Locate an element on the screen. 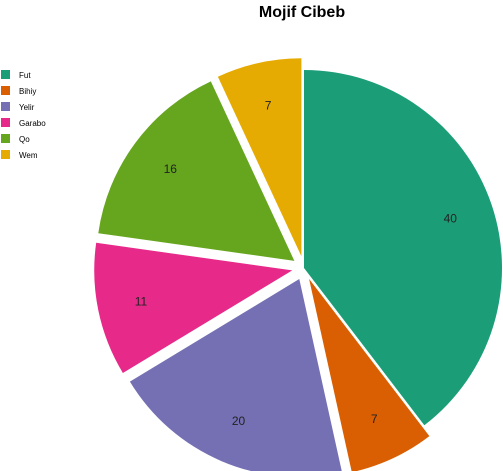  slice-label-qo: 16 is located at coordinates (171, 169).